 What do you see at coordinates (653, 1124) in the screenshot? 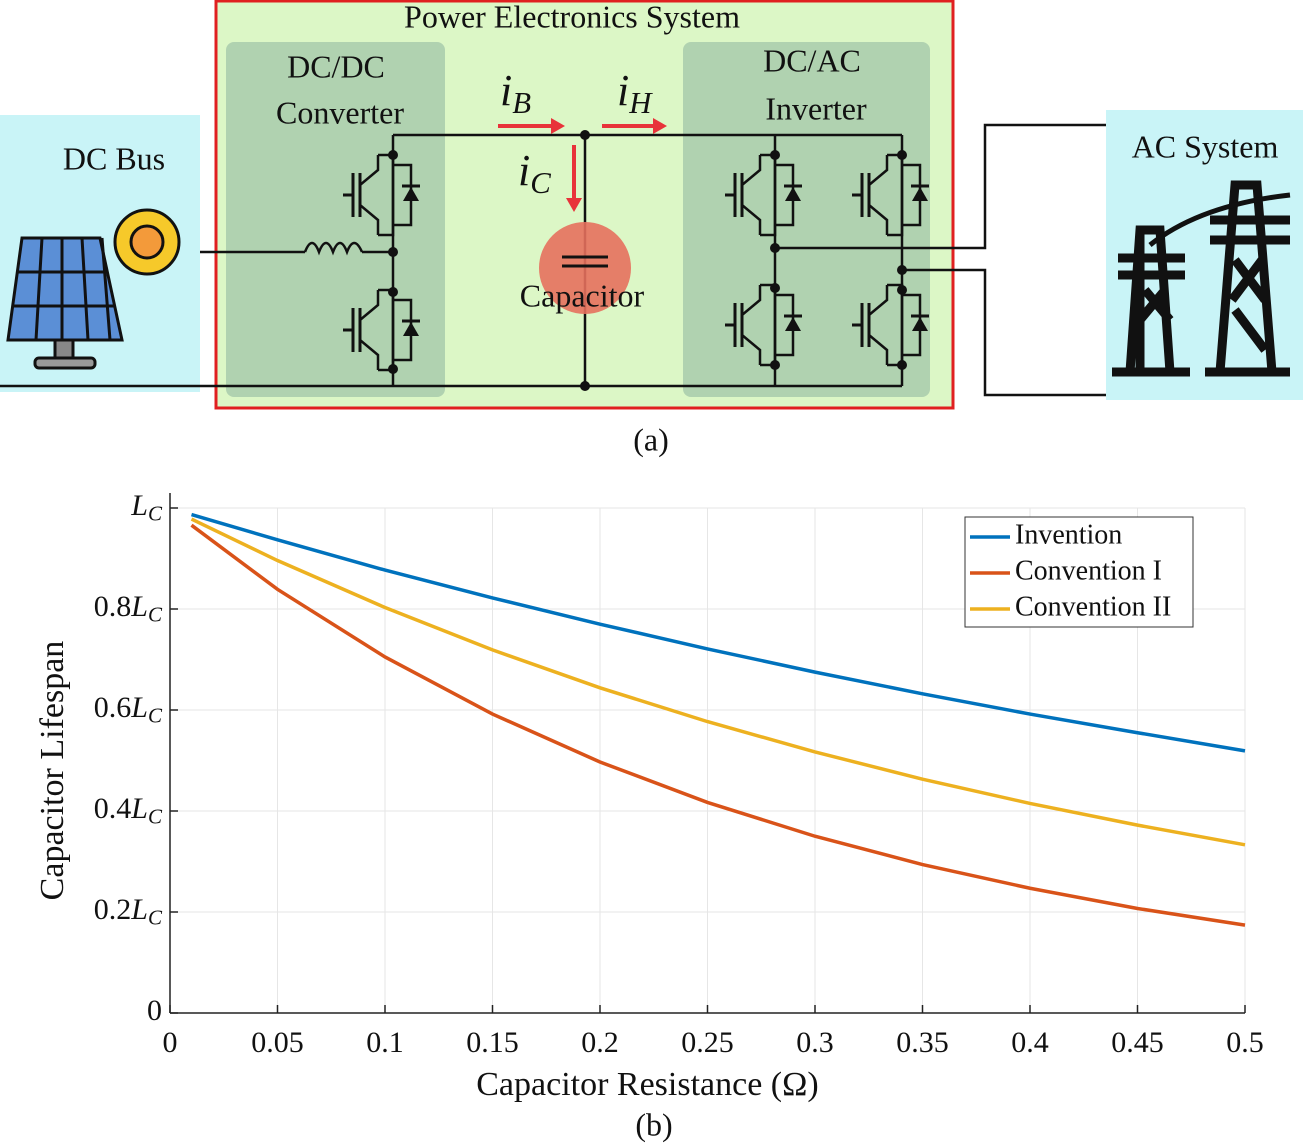
I see `caption: (b)` at bounding box center [653, 1124].